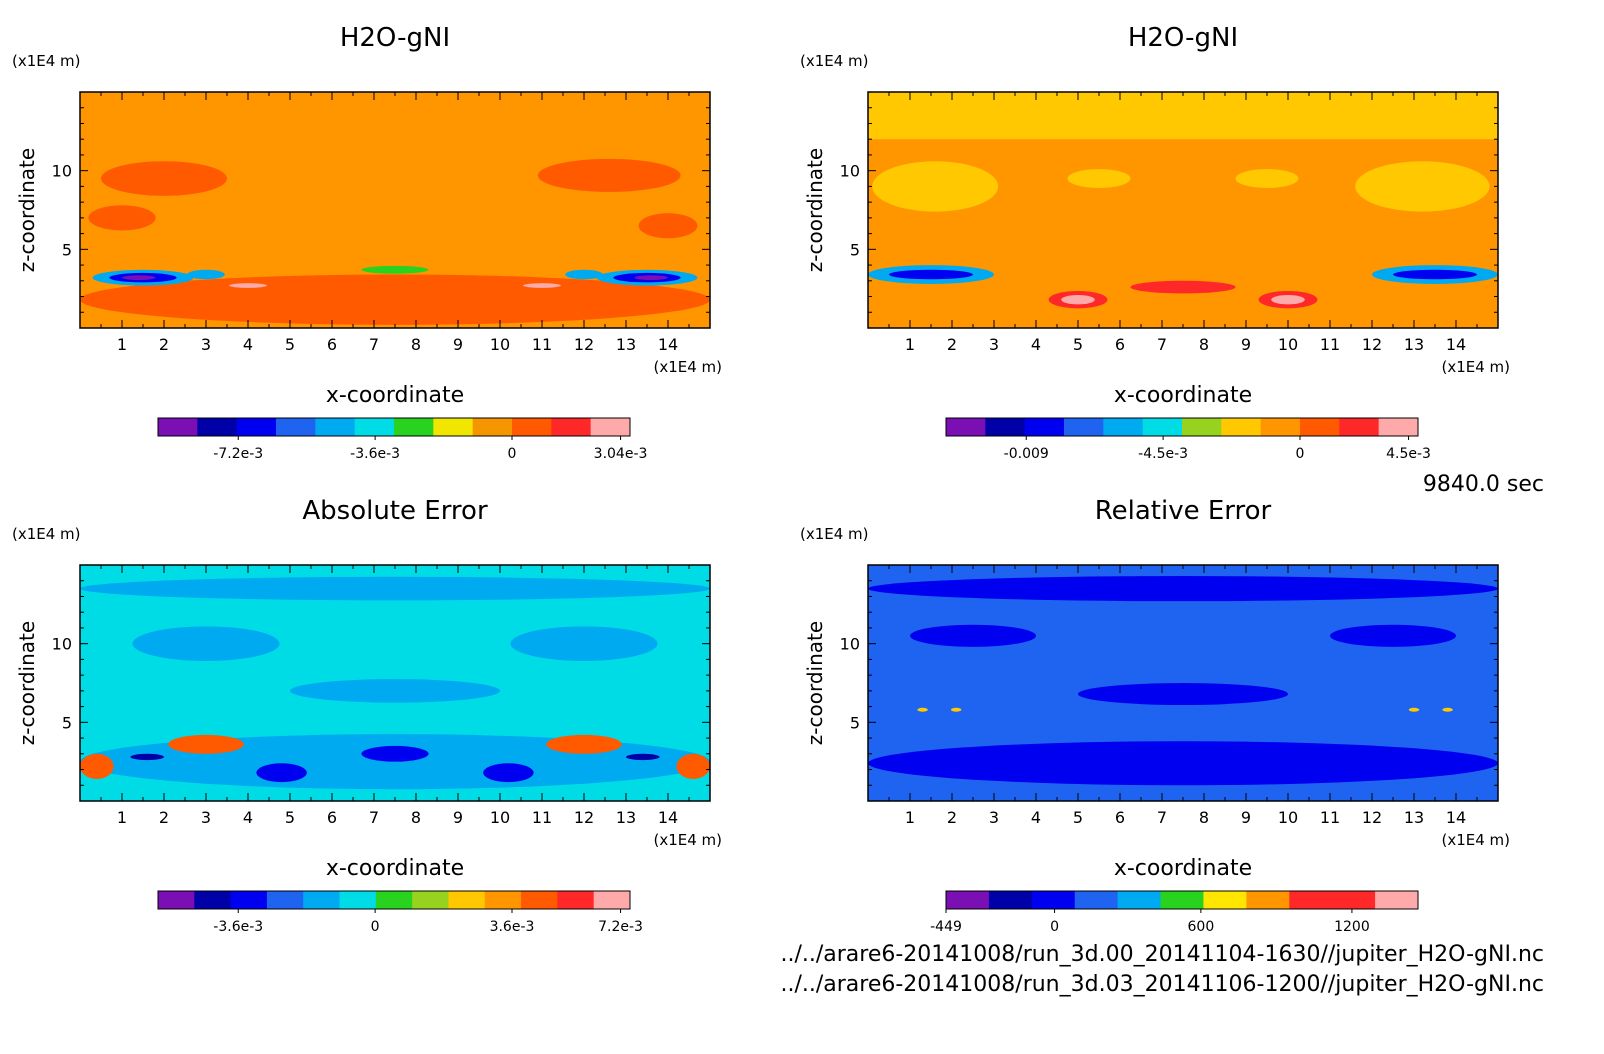 The image size is (1604, 1054). Describe the element at coordinates (850, 171) in the screenshot. I see `y-tick-label: 10` at that location.